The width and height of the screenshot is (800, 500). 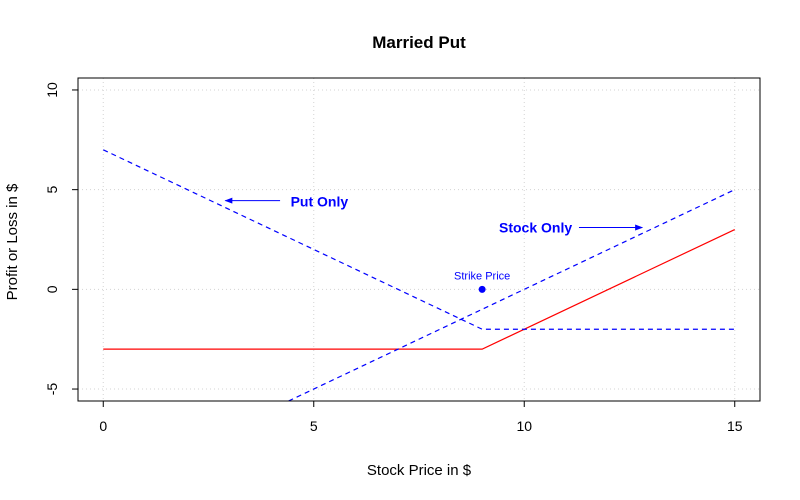 What do you see at coordinates (320, 202) in the screenshot?
I see `annotation-label-put-only: Put Only` at bounding box center [320, 202].